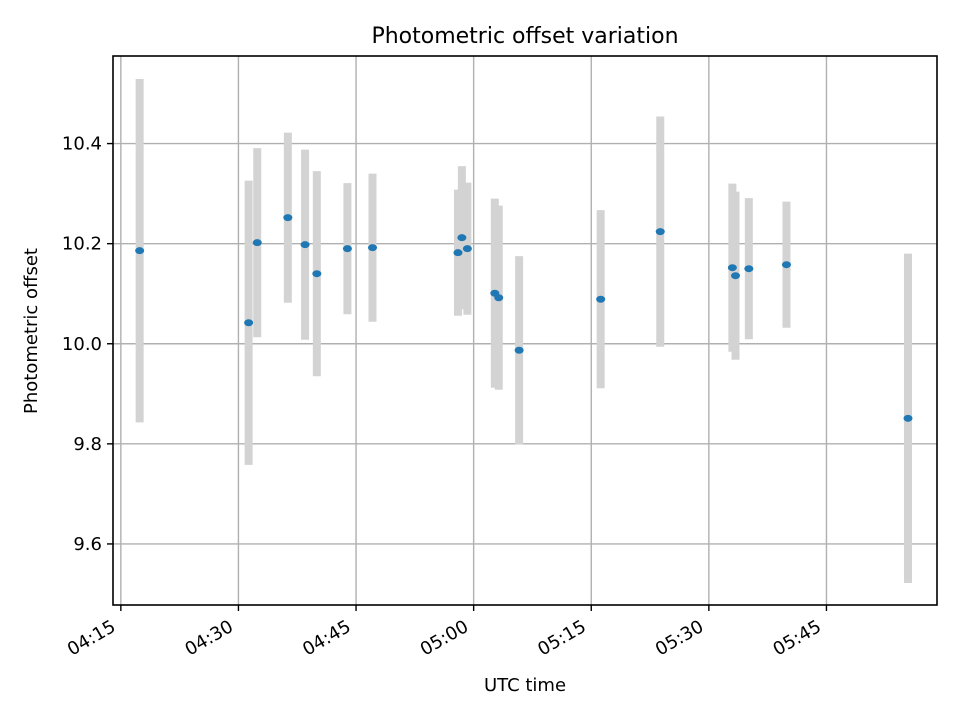 This screenshot has width=960, height=720. I want to click on y-axis-label: Photometric offset, so click(31, 331).